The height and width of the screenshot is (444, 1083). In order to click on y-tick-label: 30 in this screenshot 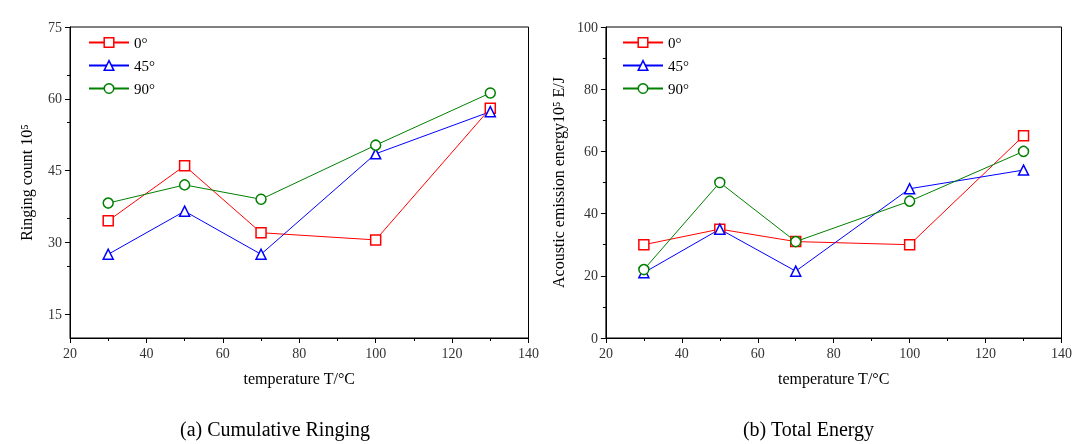, I will do `click(55, 242)`.